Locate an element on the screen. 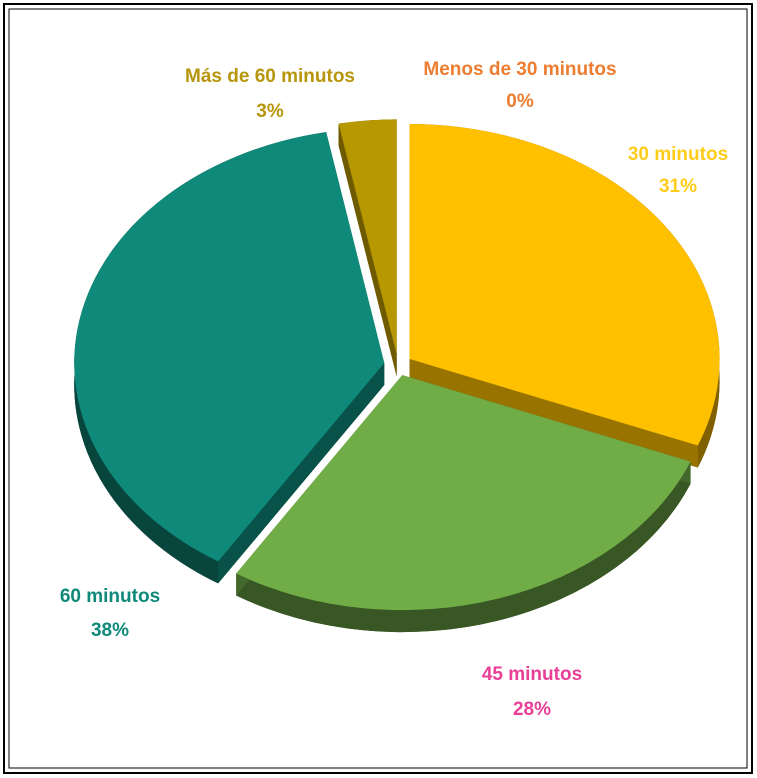  value-label: 28% is located at coordinates (532, 709).